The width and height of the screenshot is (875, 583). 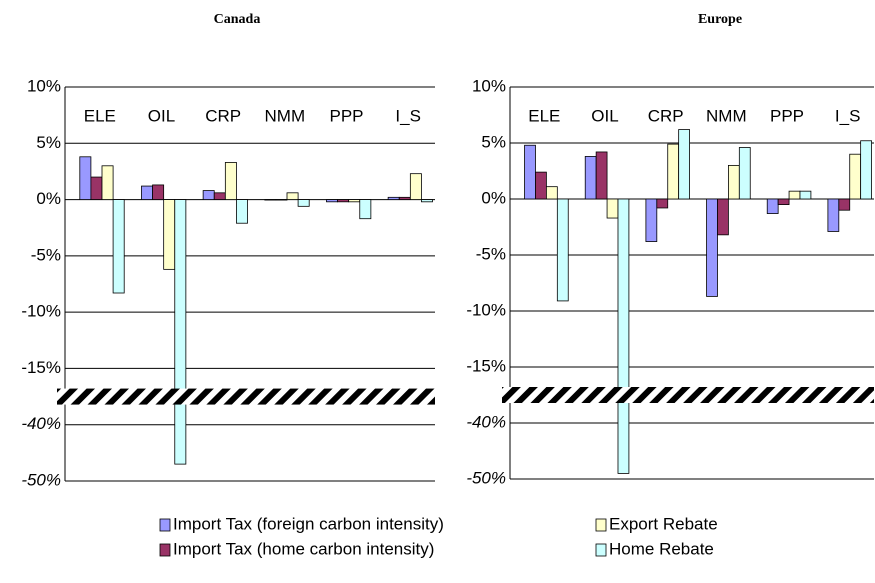 I want to click on chart-title: Europe, so click(x=720, y=19).